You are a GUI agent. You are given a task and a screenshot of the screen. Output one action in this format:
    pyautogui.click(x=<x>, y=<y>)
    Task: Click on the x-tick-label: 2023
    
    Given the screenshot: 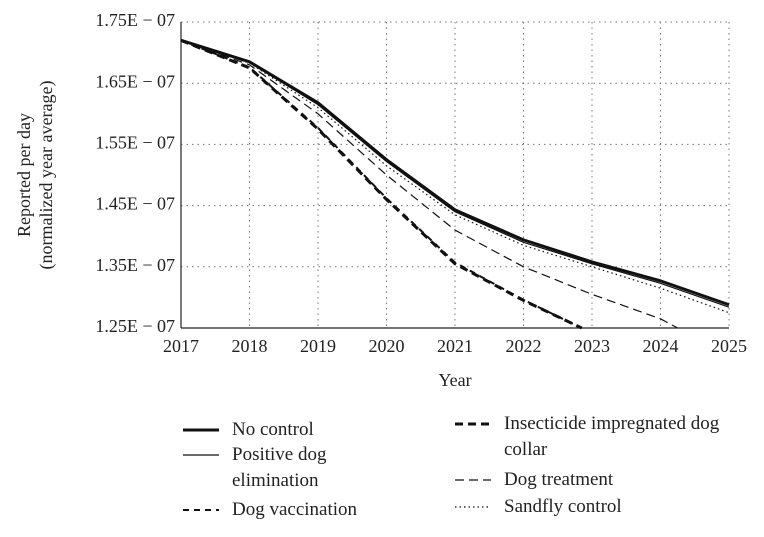 What is the action you would take?
    pyautogui.click(x=592, y=346)
    